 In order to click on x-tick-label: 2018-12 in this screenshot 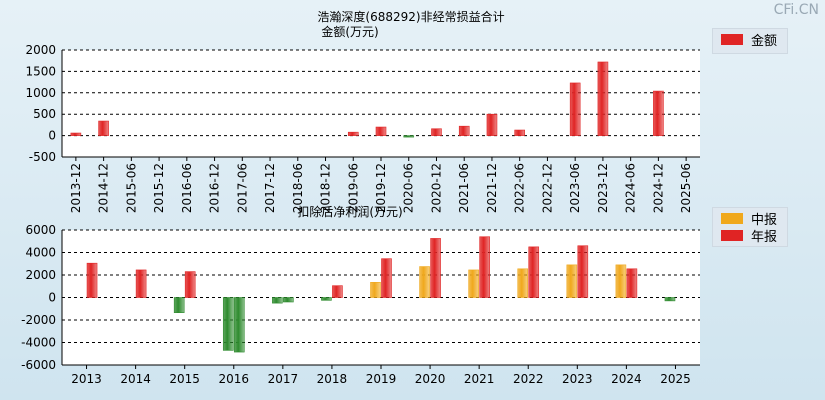, I will do `click(326, 188)`.